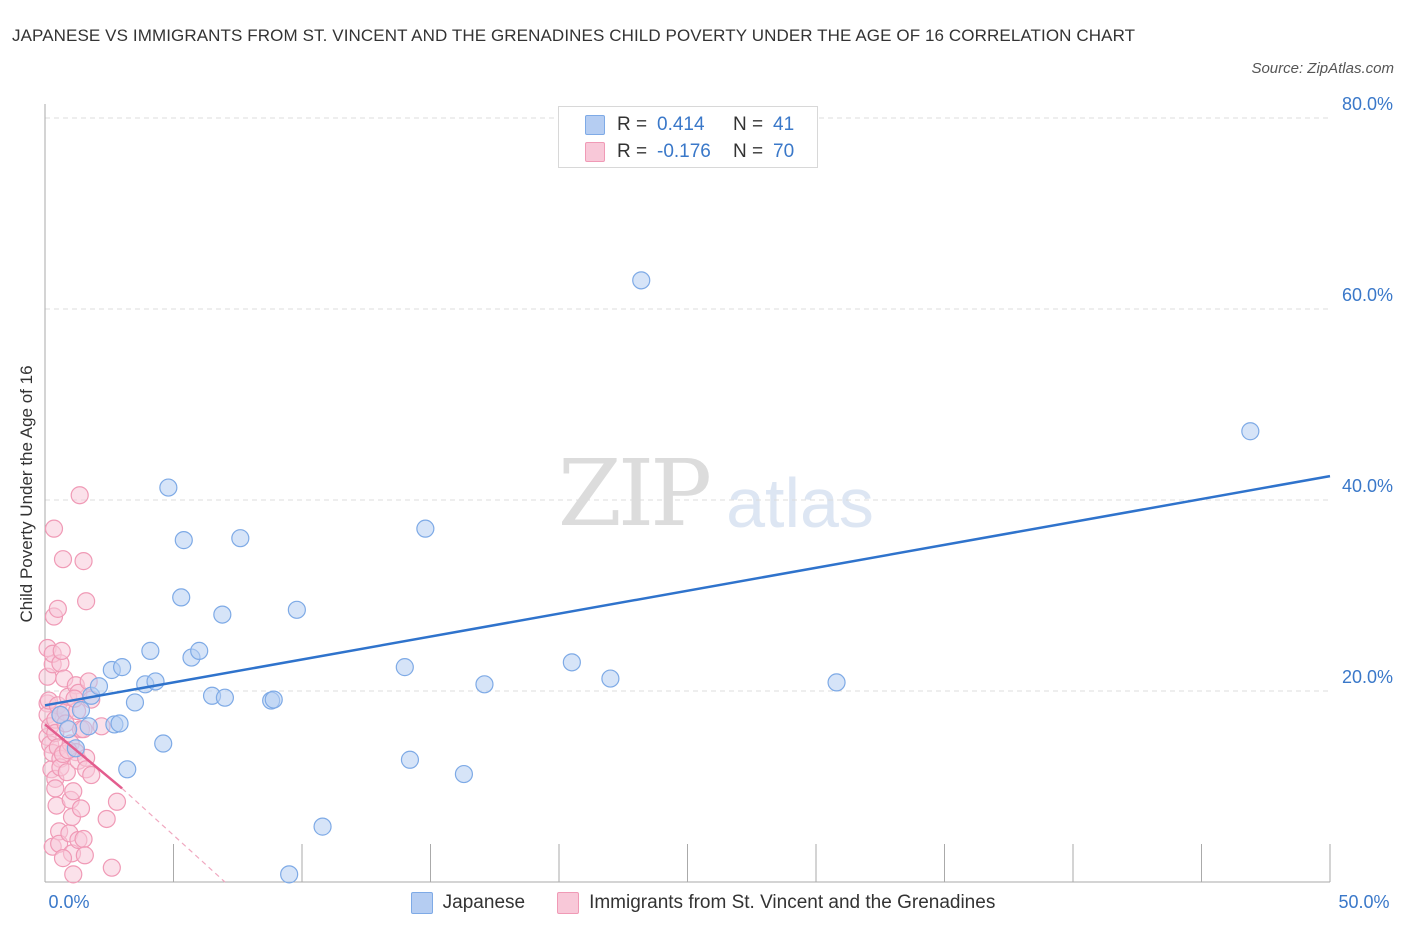  I want to click on trend-line-immigrants, so click(83, 756).